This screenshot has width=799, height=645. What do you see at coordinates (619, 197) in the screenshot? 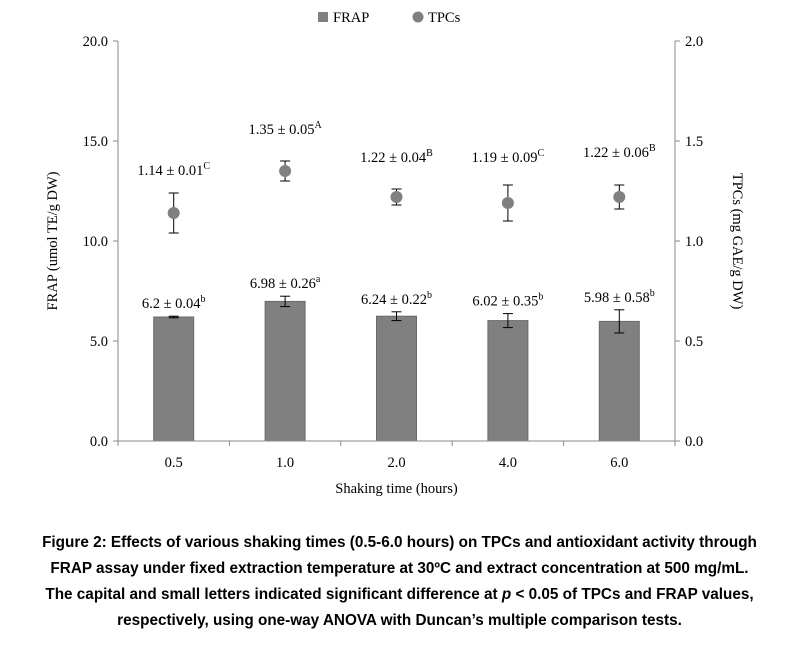
I see `point-tpcs-6.0` at bounding box center [619, 197].